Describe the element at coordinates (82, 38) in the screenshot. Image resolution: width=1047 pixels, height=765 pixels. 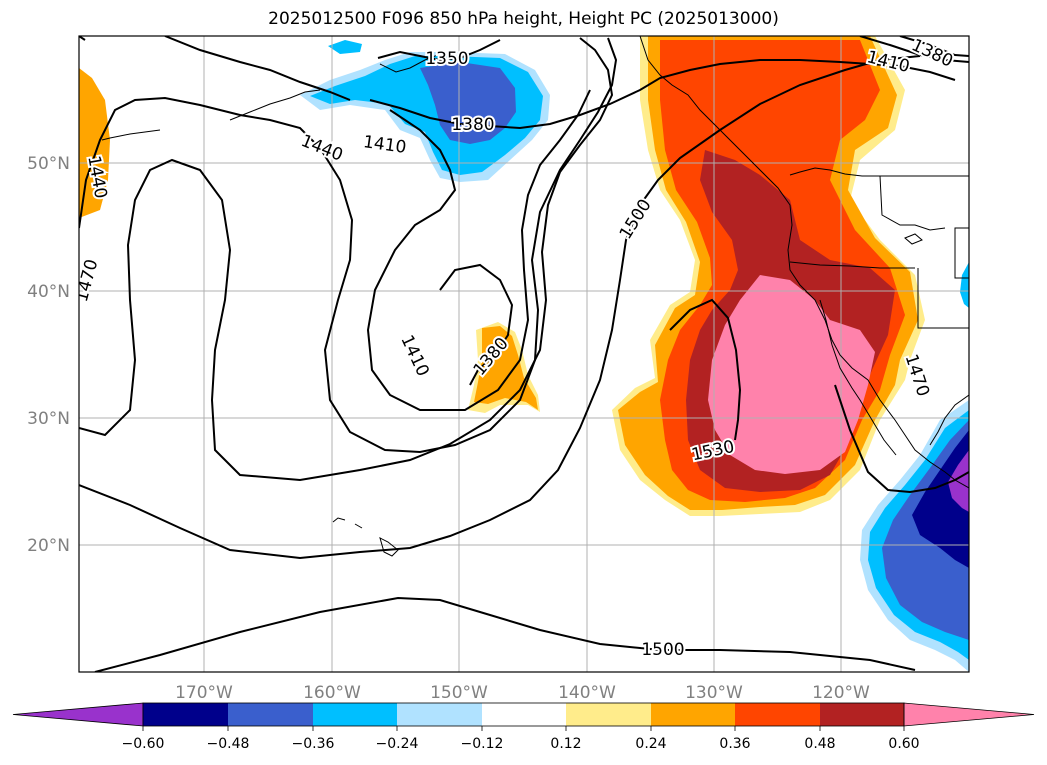
I see `contour-small` at that location.